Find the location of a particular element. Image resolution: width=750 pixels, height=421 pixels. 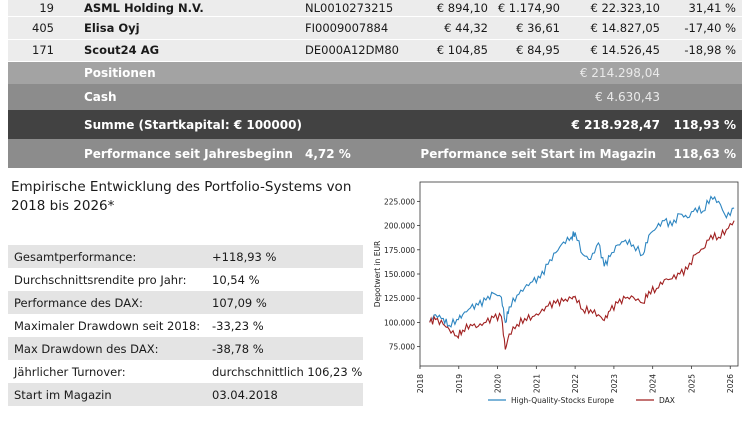

start-value: 118,63 % is located at coordinates (704, 153).